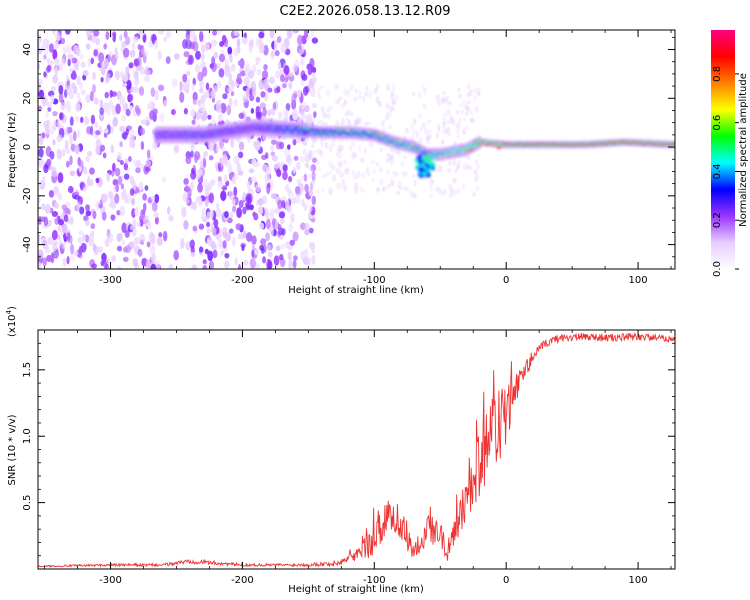  I want to click on colorbar-ticks: 0.0 0.2 0.4 0.6 0.8, so click(725, 171).